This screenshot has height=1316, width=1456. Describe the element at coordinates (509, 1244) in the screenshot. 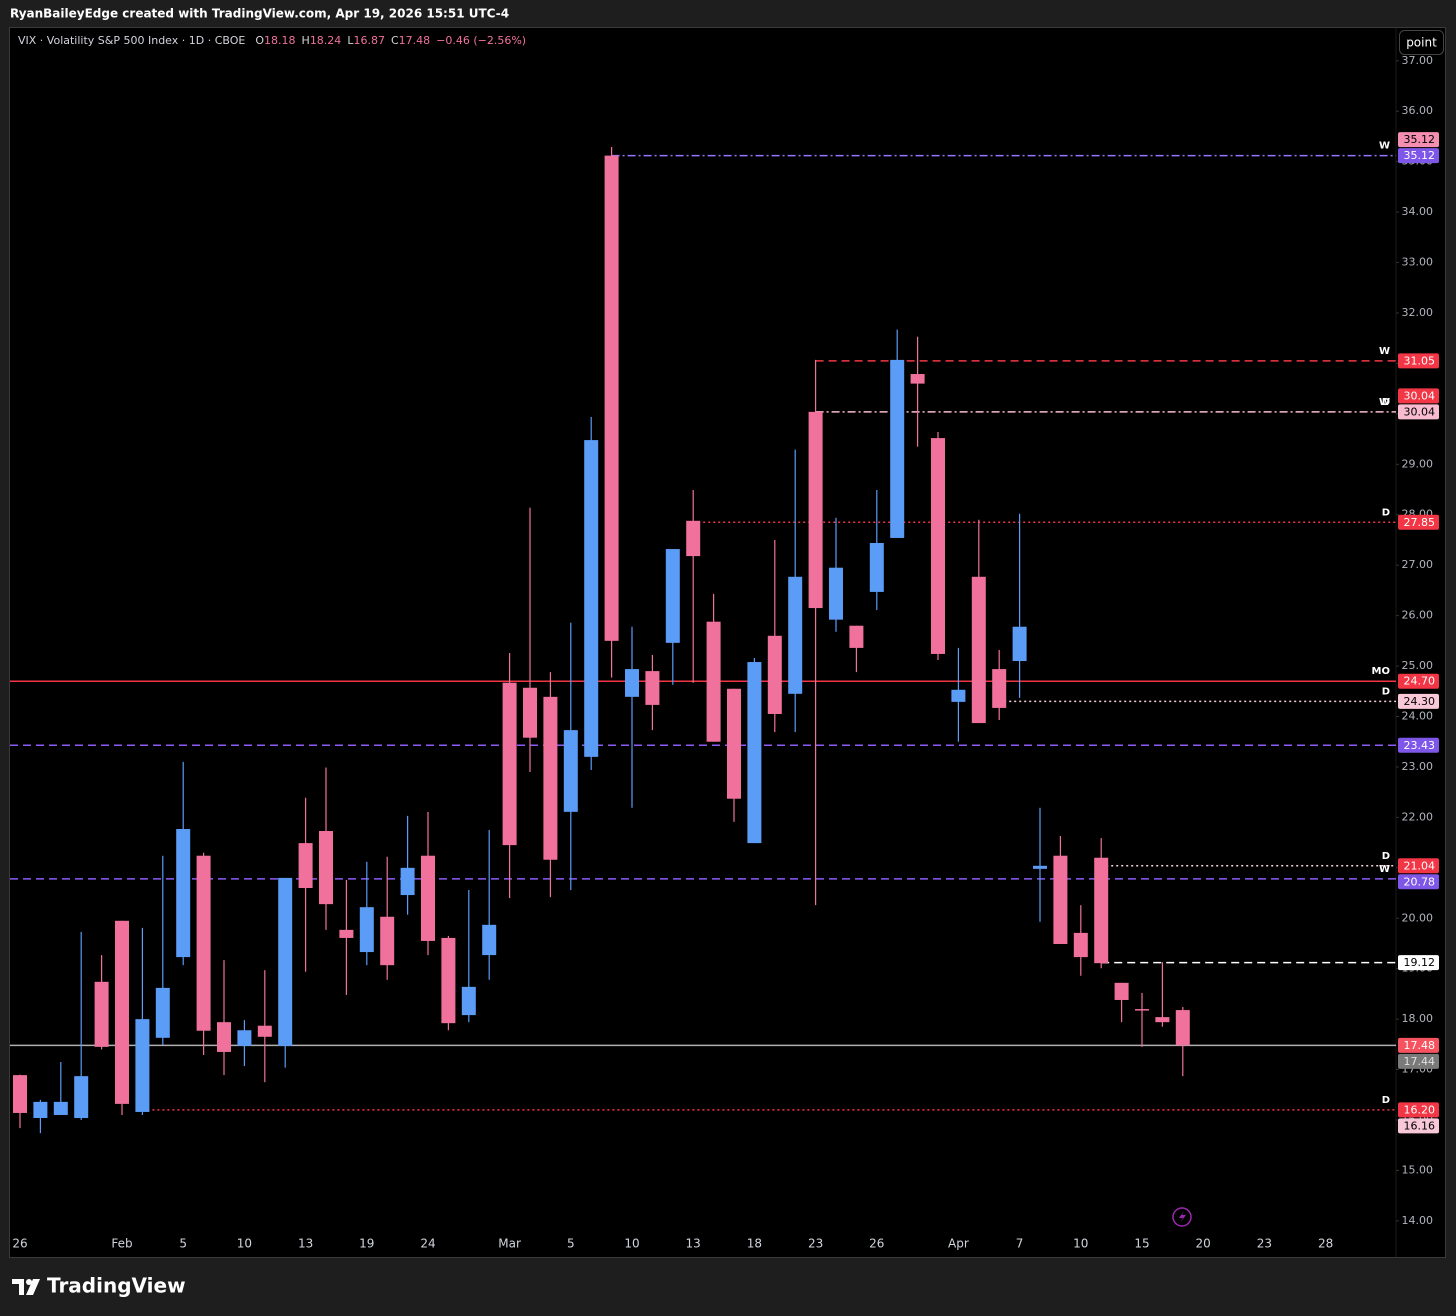

I see `x-tick-label: Mar` at that location.